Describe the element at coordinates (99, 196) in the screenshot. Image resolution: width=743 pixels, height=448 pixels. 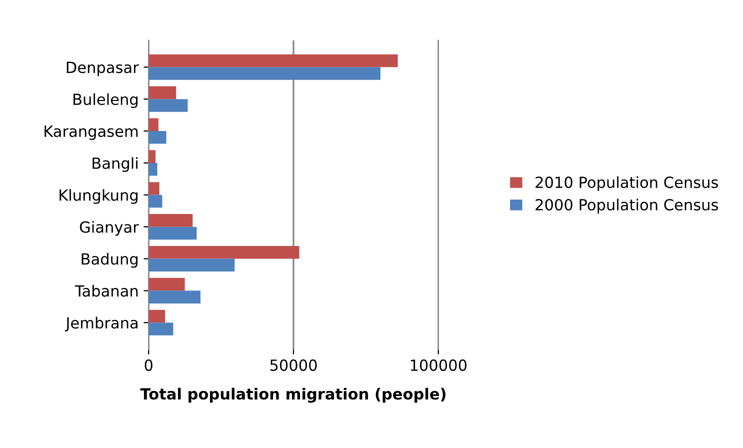
I see `y-tick-label: Klungkung` at that location.